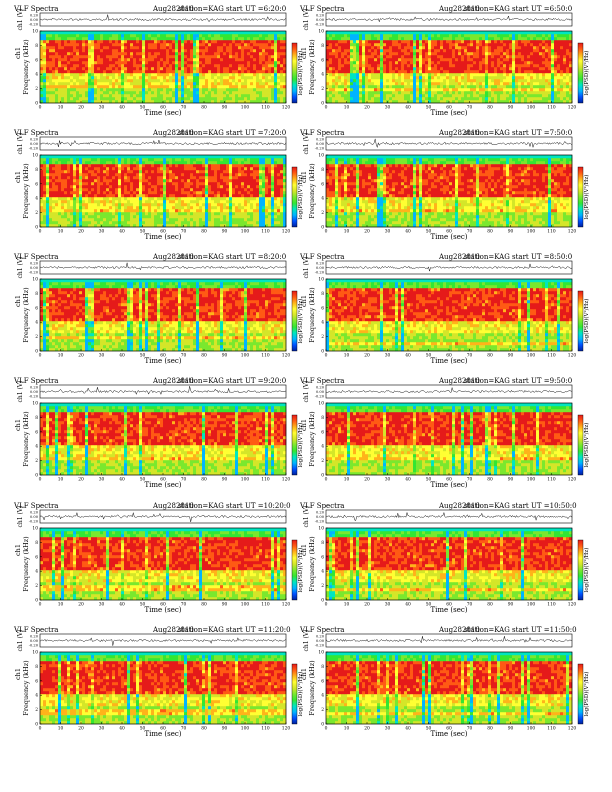  Describe the element at coordinates (20, 20) in the screenshot. I see `trace-axis-label: ch1 (V)` at that location.